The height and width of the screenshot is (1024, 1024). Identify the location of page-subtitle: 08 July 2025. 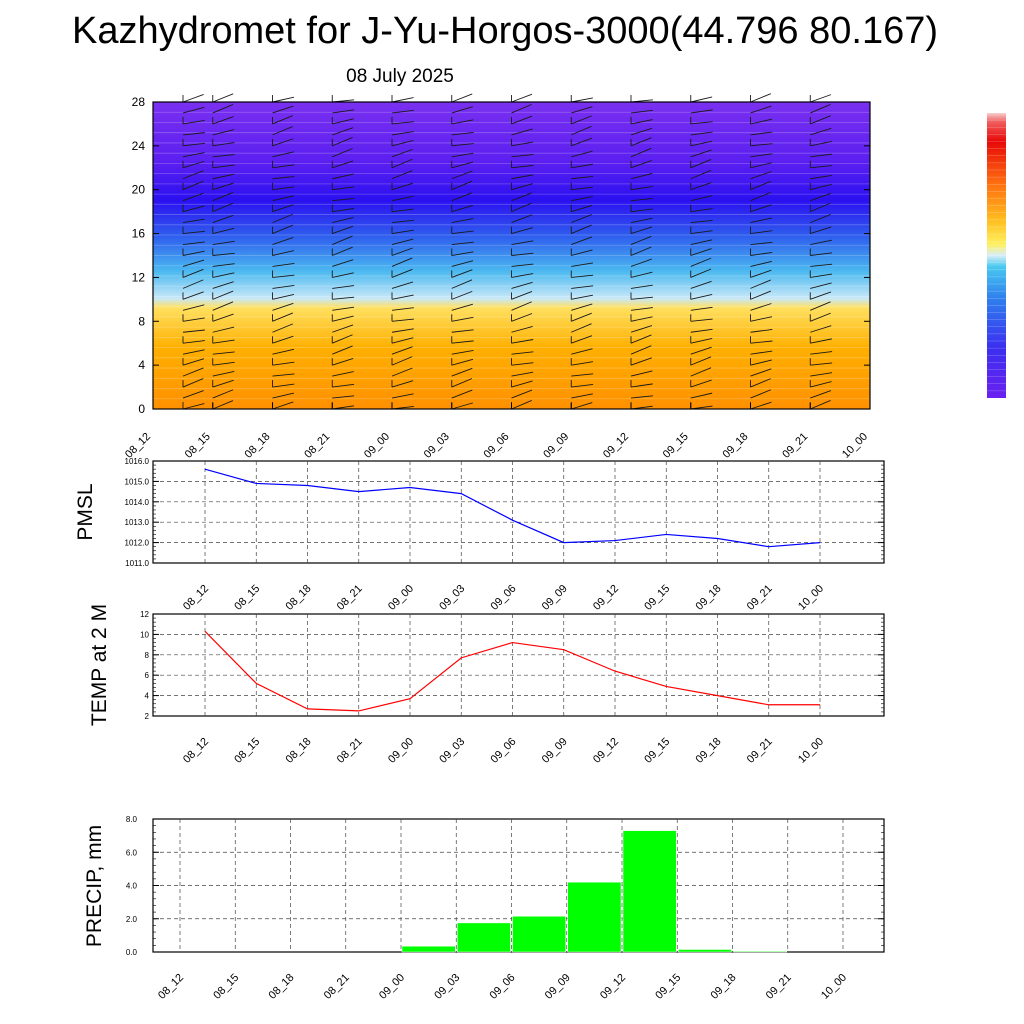
(400, 76).